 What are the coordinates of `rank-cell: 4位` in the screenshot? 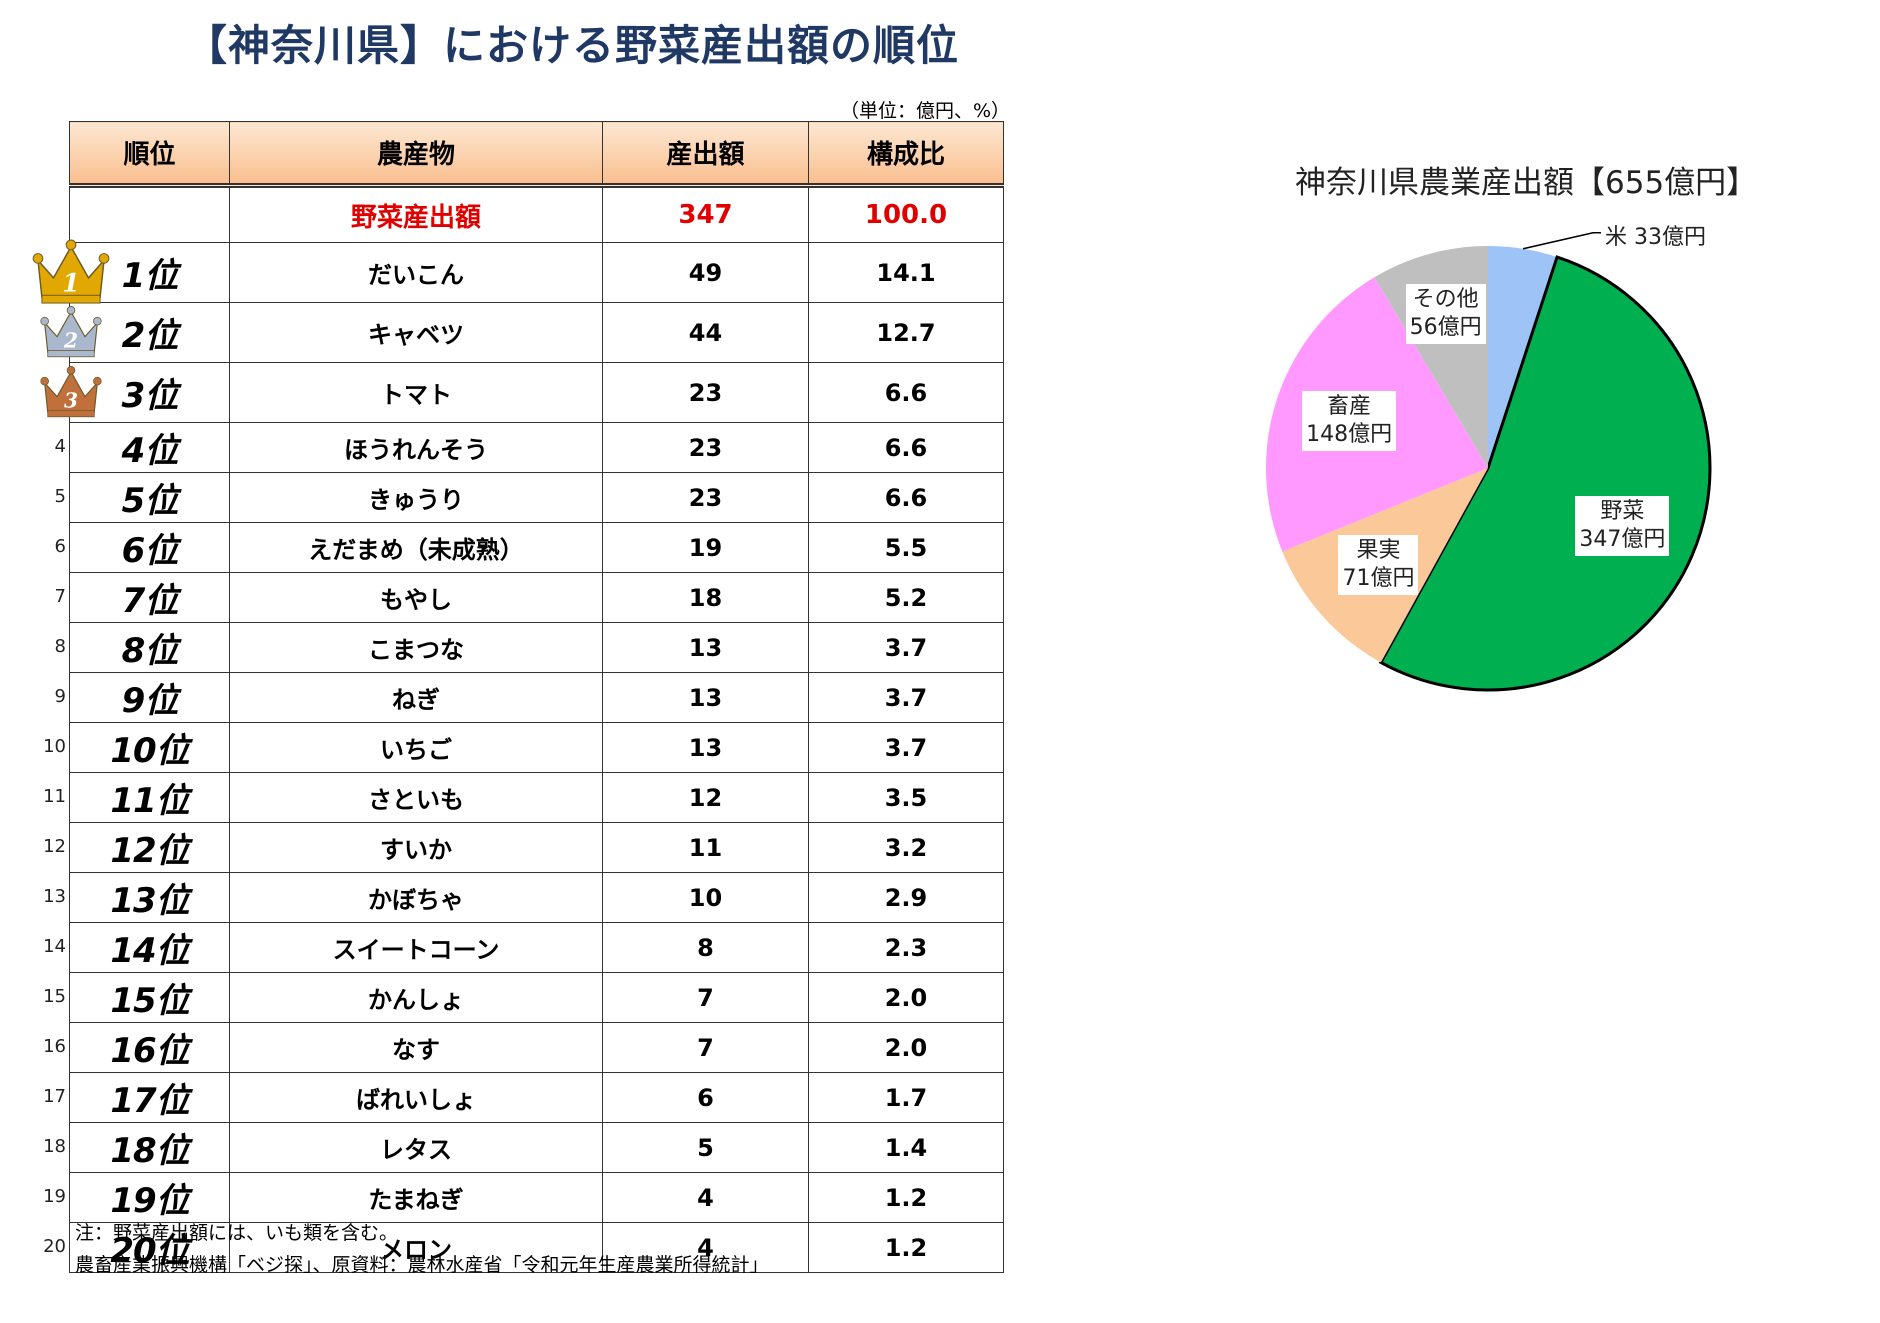 It's located at (149, 447).